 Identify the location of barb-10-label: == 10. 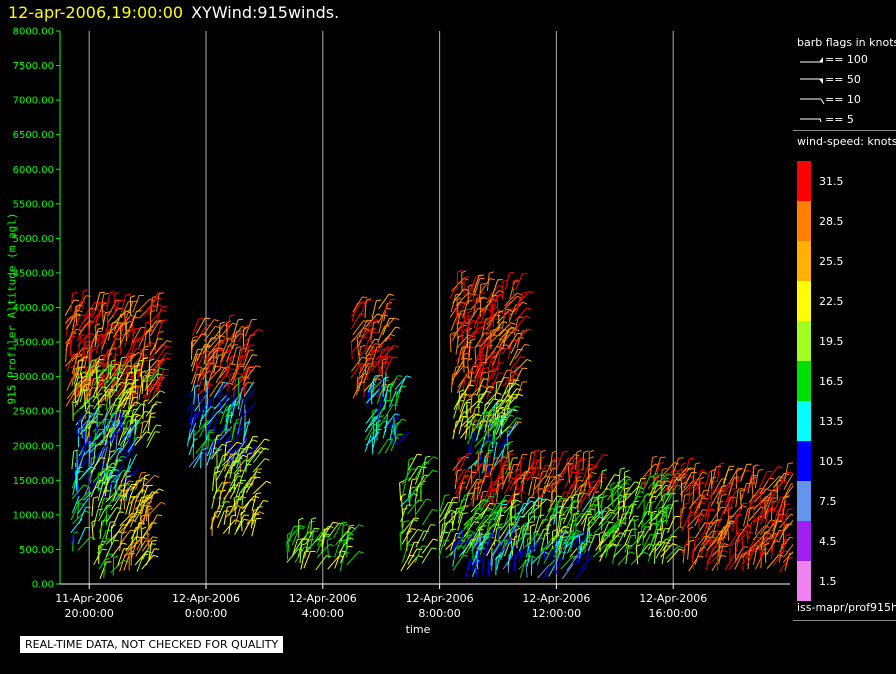
(843, 99).